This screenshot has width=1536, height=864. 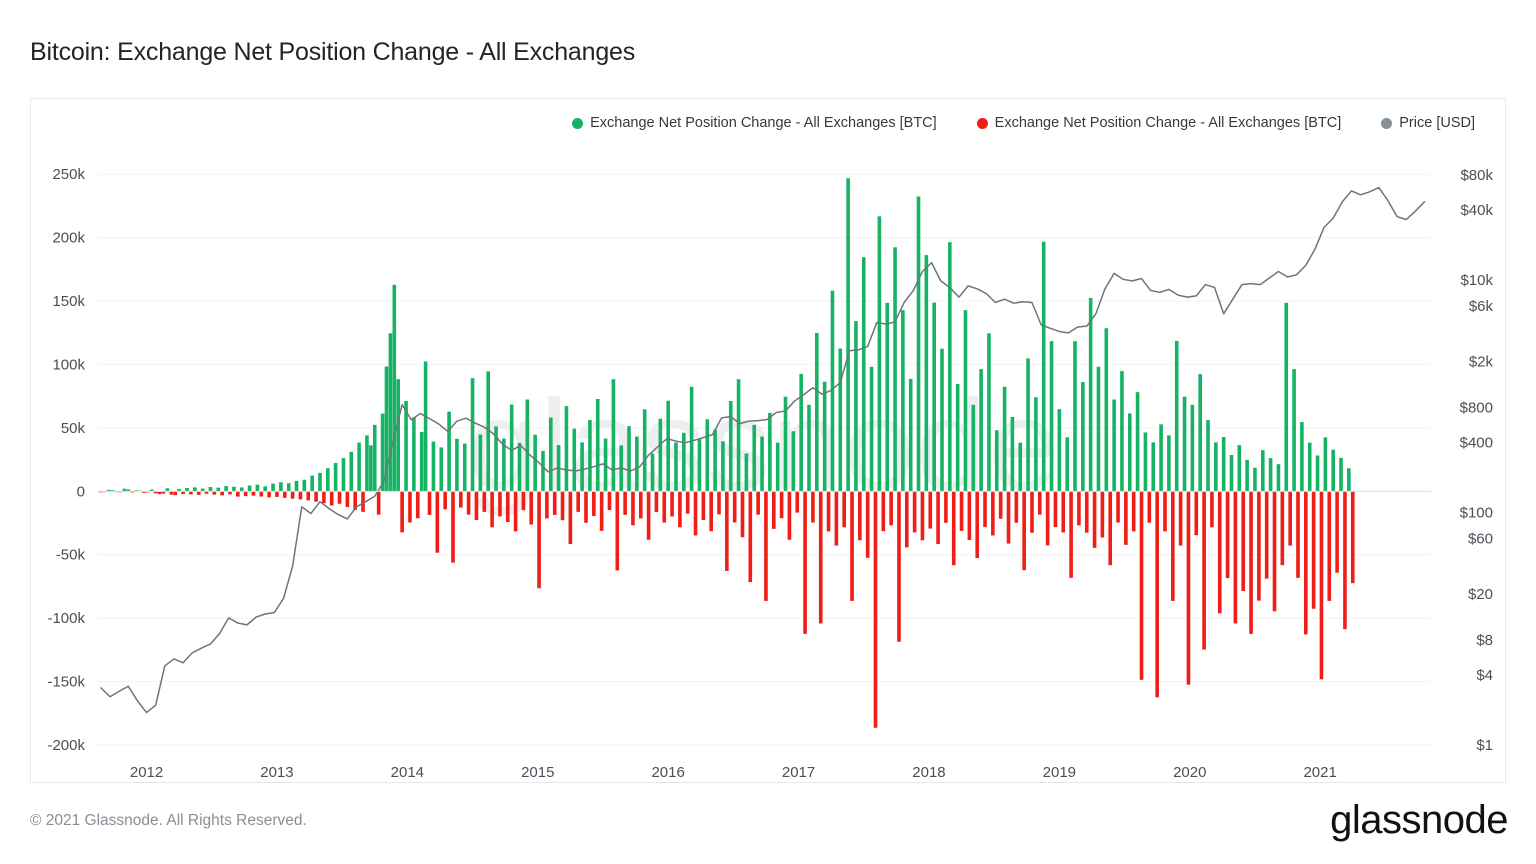 I want to click on svg-text: 100k, so click(x=68, y=364).